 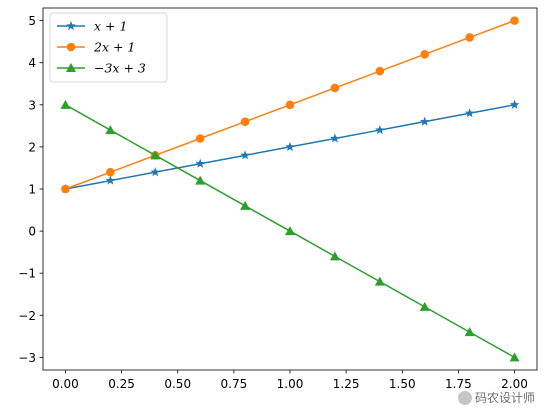 What do you see at coordinates (114, 47) in the screenshot?
I see `legend-label: 2x + 1` at bounding box center [114, 47].